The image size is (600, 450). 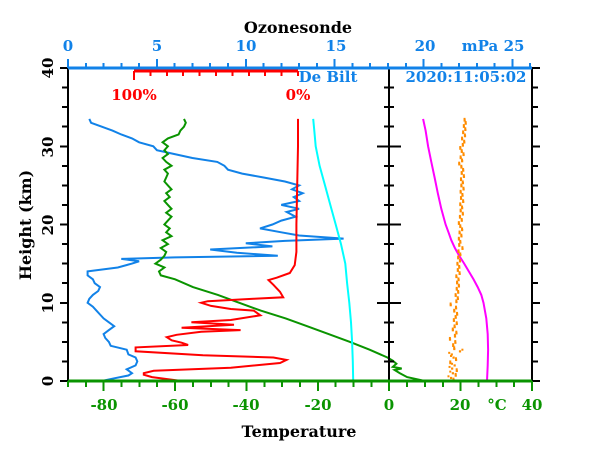 I want to click on y-tick-label: 20, so click(x=48, y=225).